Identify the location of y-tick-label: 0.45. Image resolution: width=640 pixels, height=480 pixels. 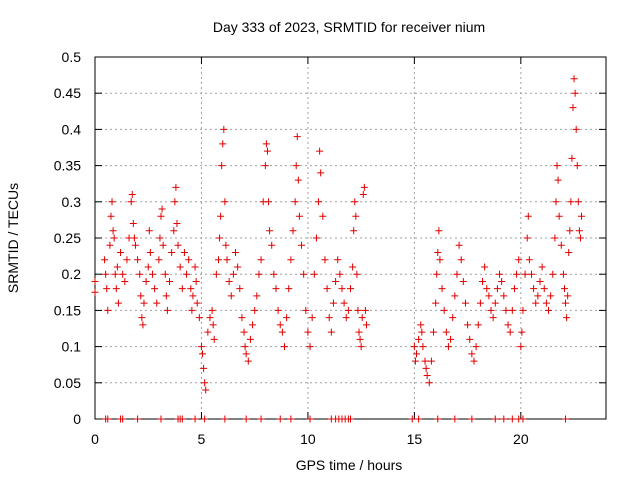
(67, 93).